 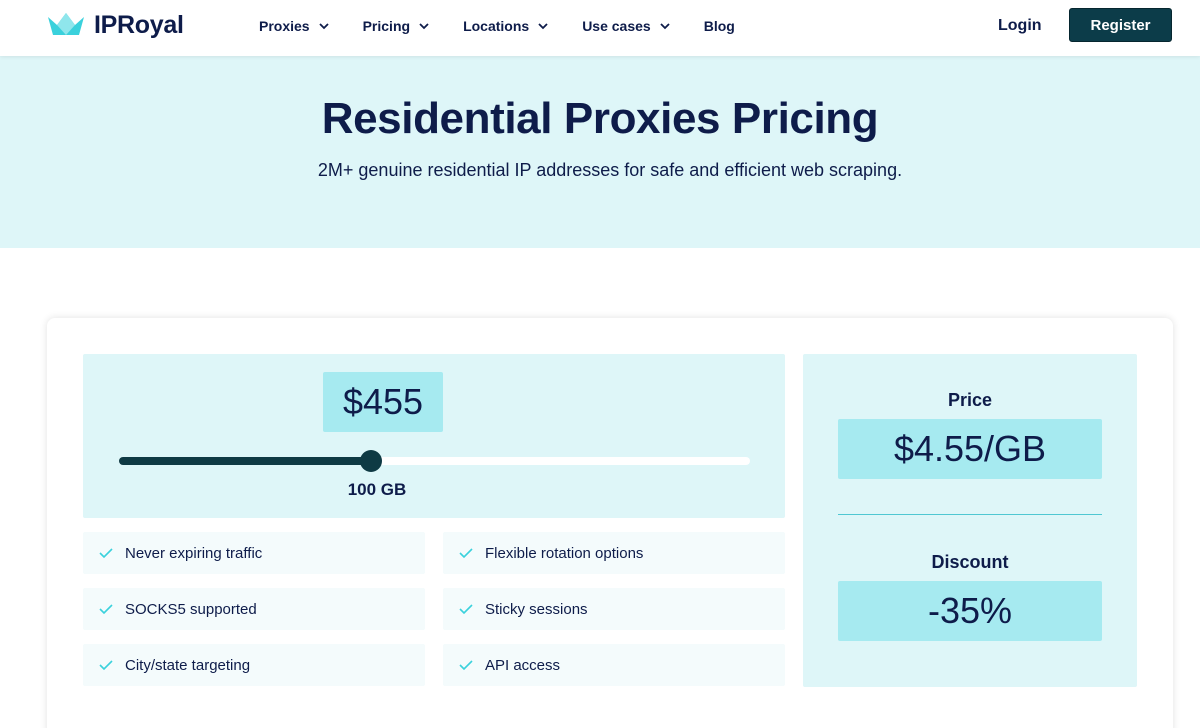 I want to click on login-link: Login, so click(x=1020, y=25).